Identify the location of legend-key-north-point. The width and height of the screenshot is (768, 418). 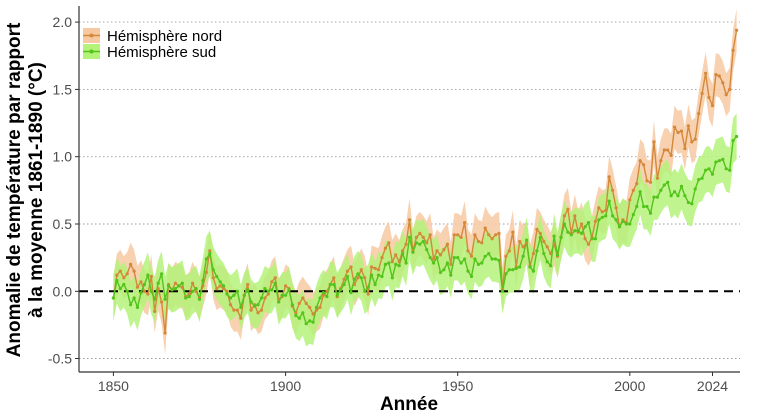
(91, 35).